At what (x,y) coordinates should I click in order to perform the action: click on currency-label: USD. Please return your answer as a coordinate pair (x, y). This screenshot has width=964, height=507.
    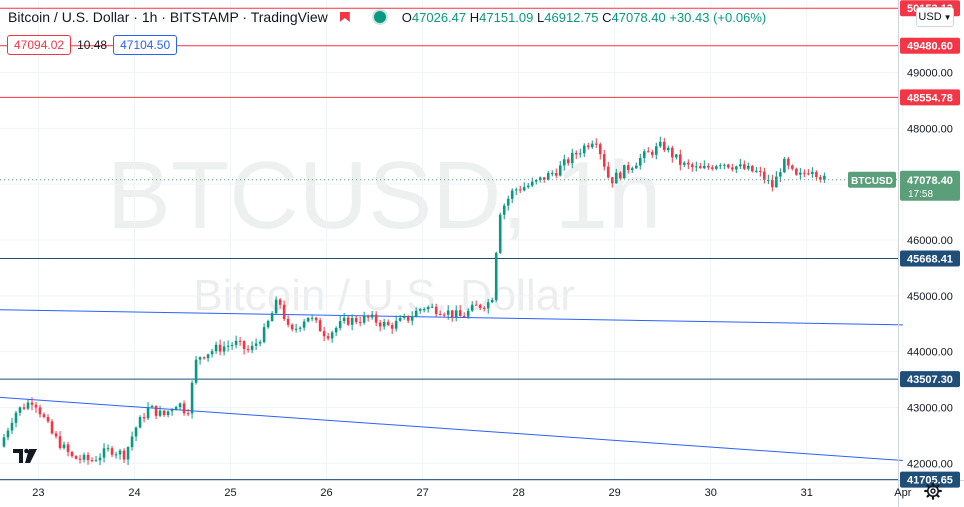
    Looking at the image, I should click on (930, 17).